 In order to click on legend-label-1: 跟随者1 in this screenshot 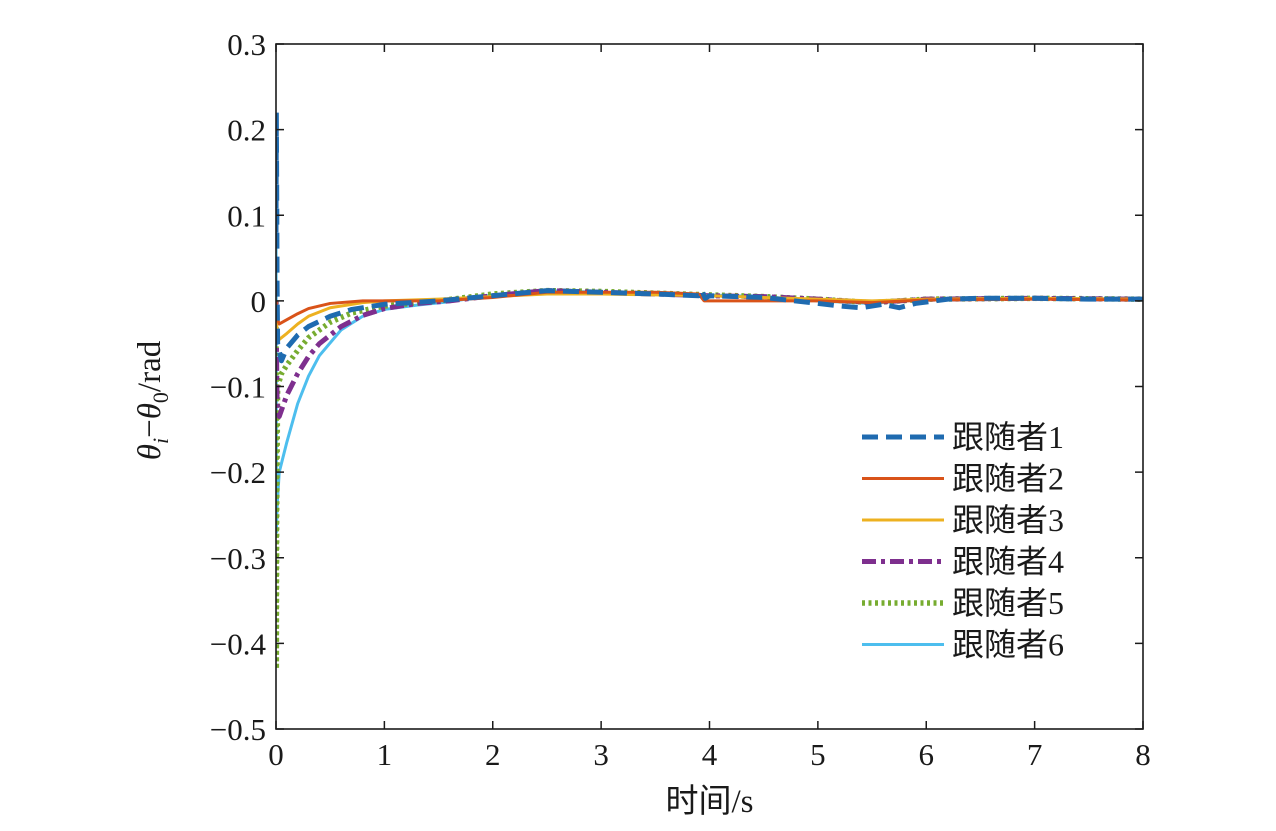, I will do `click(1008, 437)`.